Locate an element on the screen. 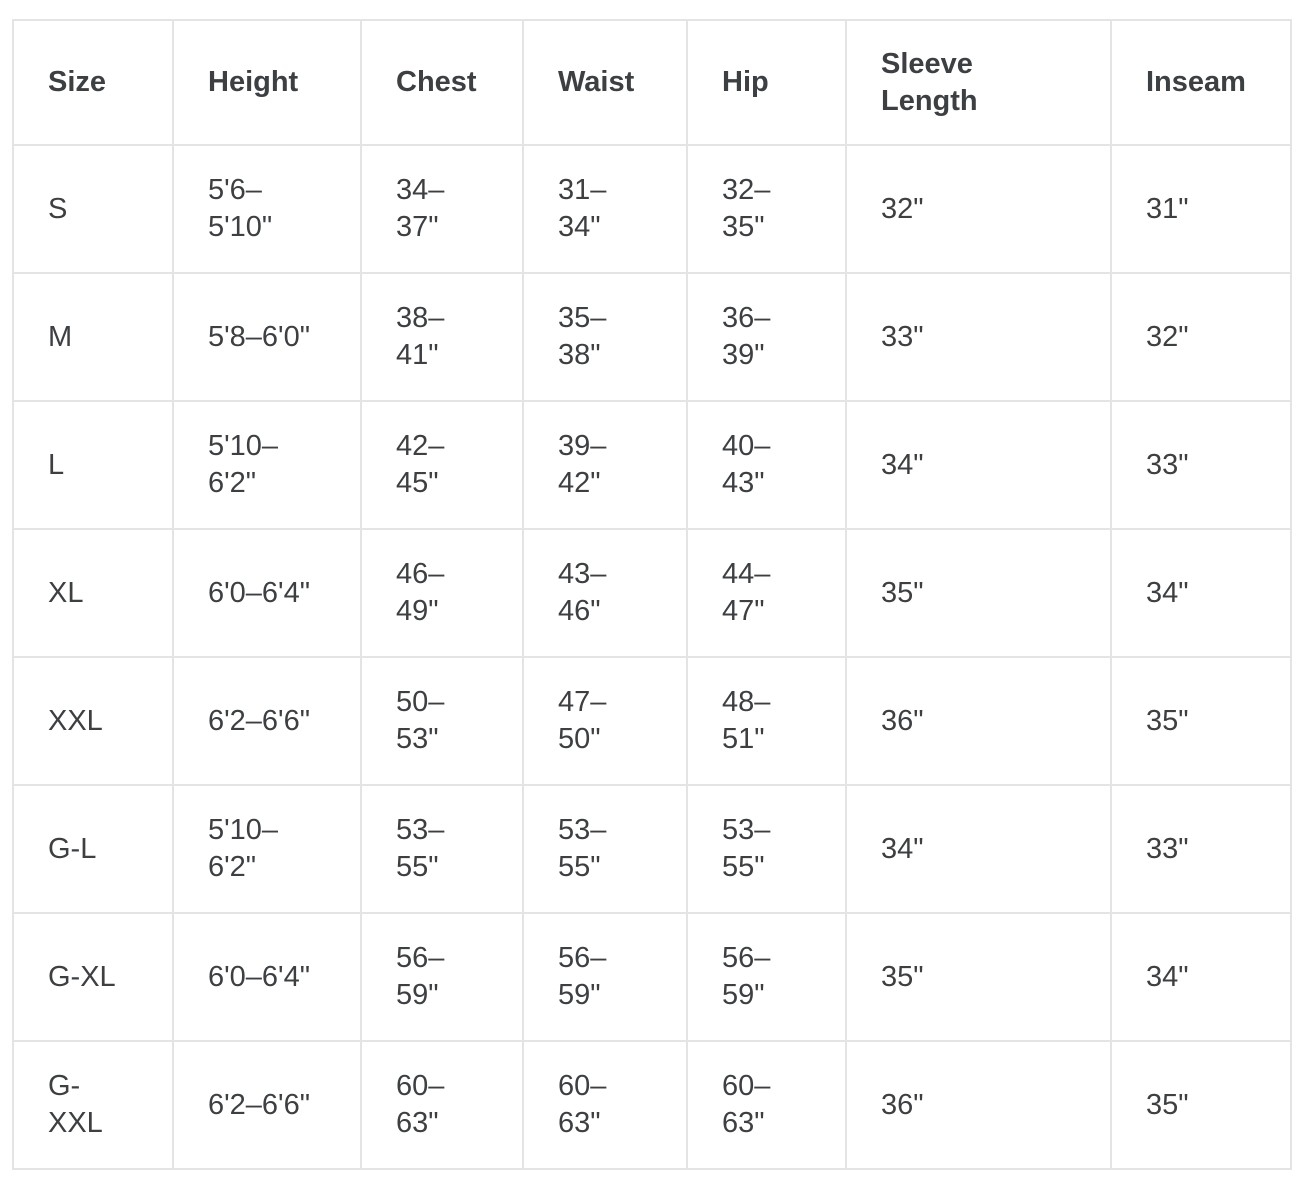 This screenshot has width=1301, height=1200. cell-sleeve-length: 33" is located at coordinates (978, 337).